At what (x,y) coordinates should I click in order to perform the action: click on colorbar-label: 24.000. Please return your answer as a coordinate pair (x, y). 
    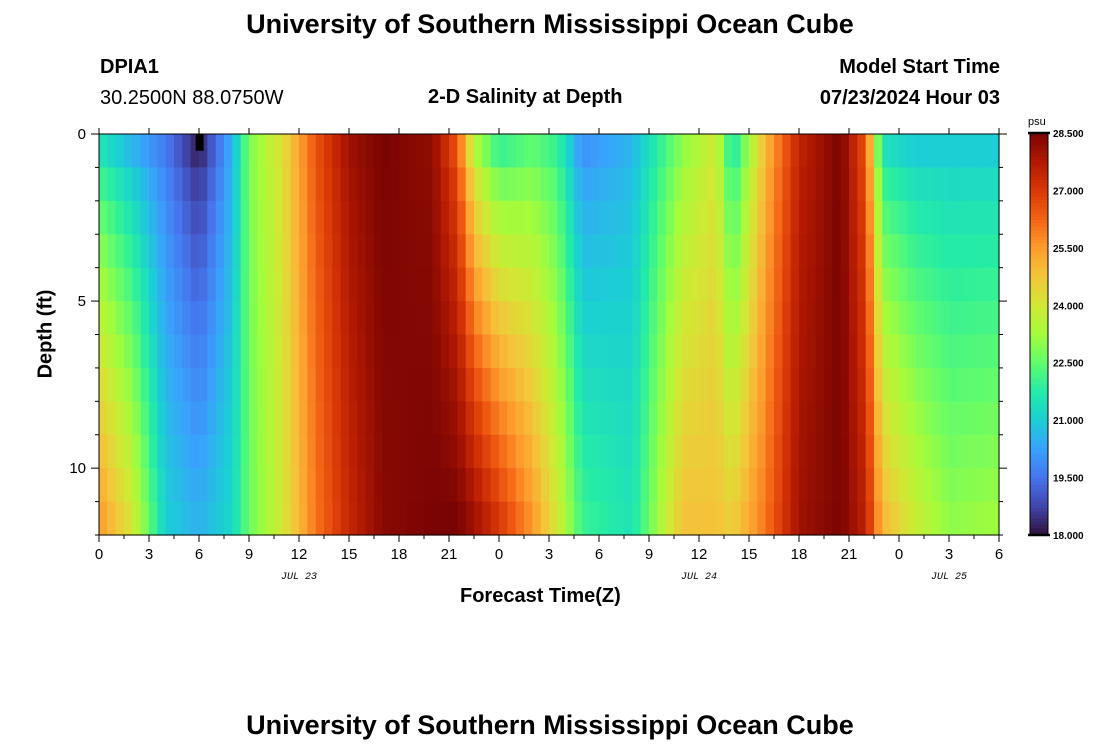
    Looking at the image, I should click on (1068, 306).